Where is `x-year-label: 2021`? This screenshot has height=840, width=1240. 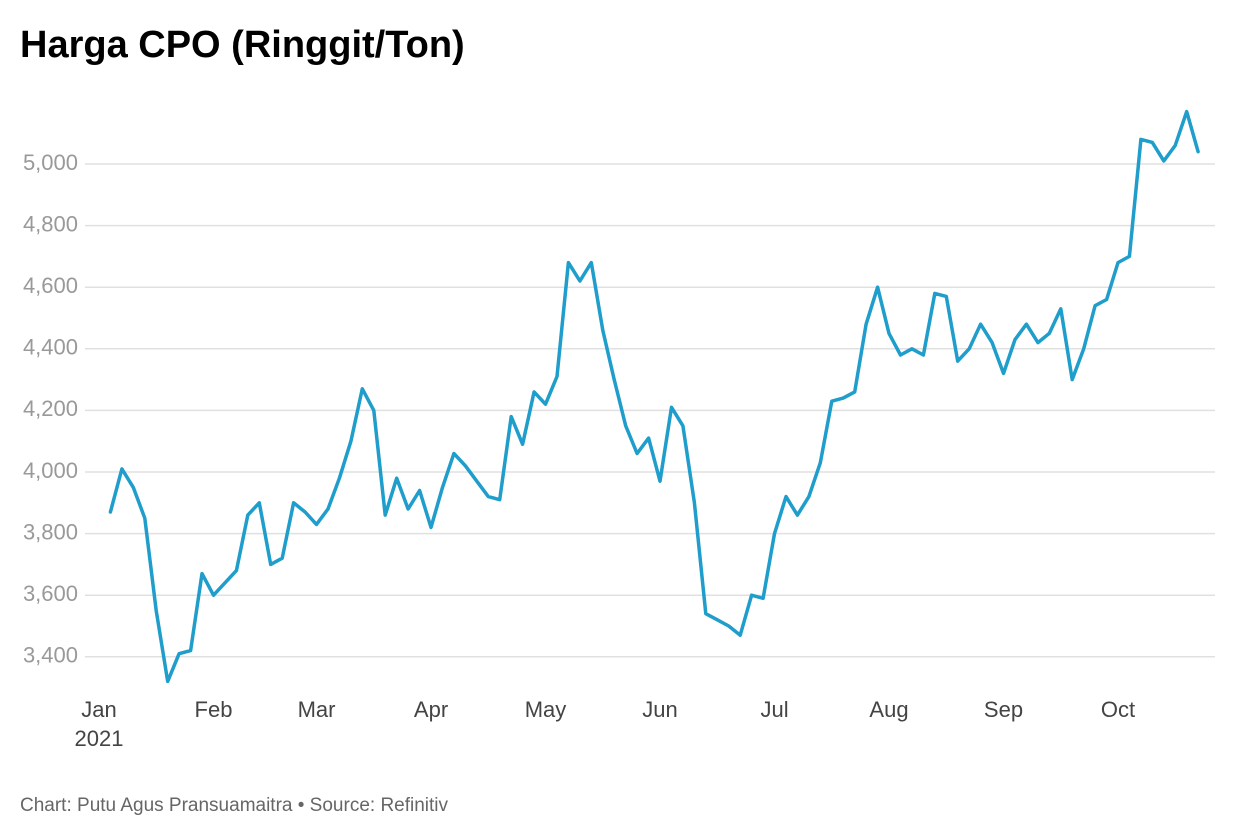 x-year-label: 2021 is located at coordinates (99, 738).